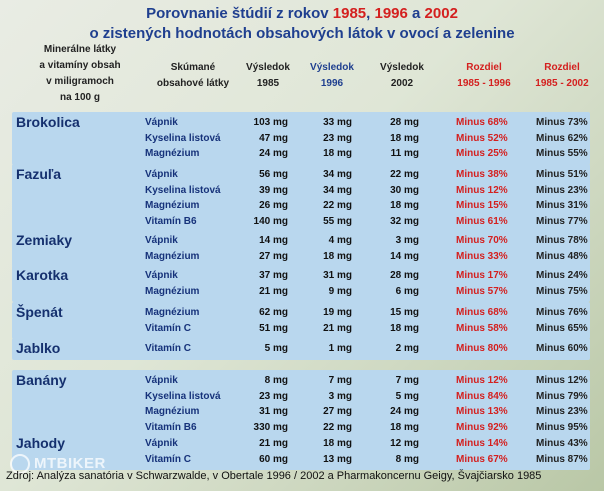 The height and width of the screenshot is (491, 604). Describe the element at coordinates (273, 411) in the screenshot. I see `value-1985: 31 mg` at that location.